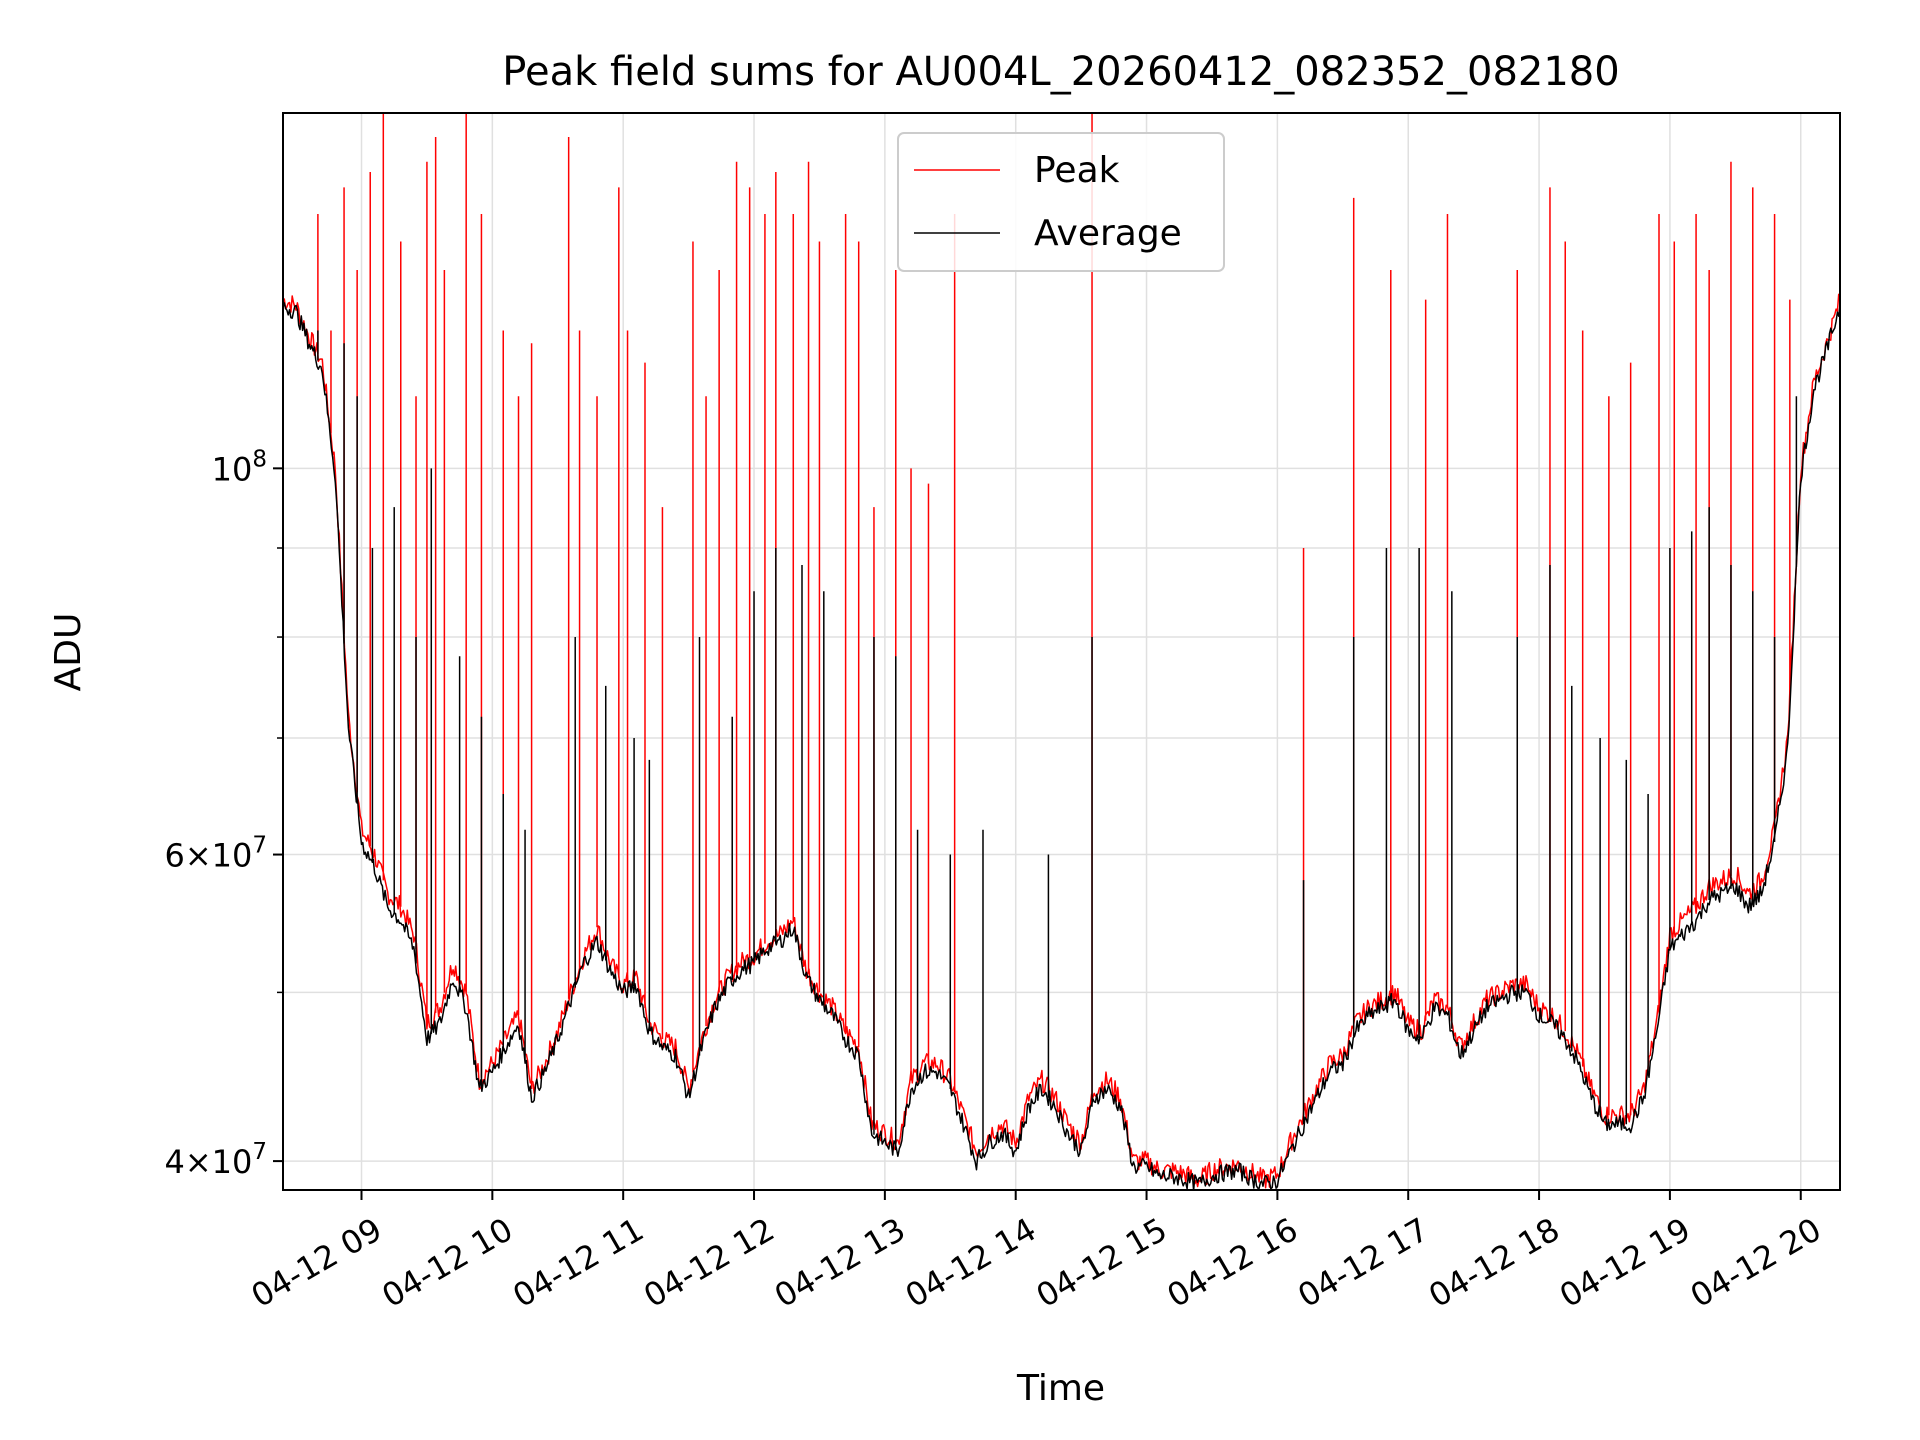  I want to click on legend-average-label: Average, so click(1108, 233).